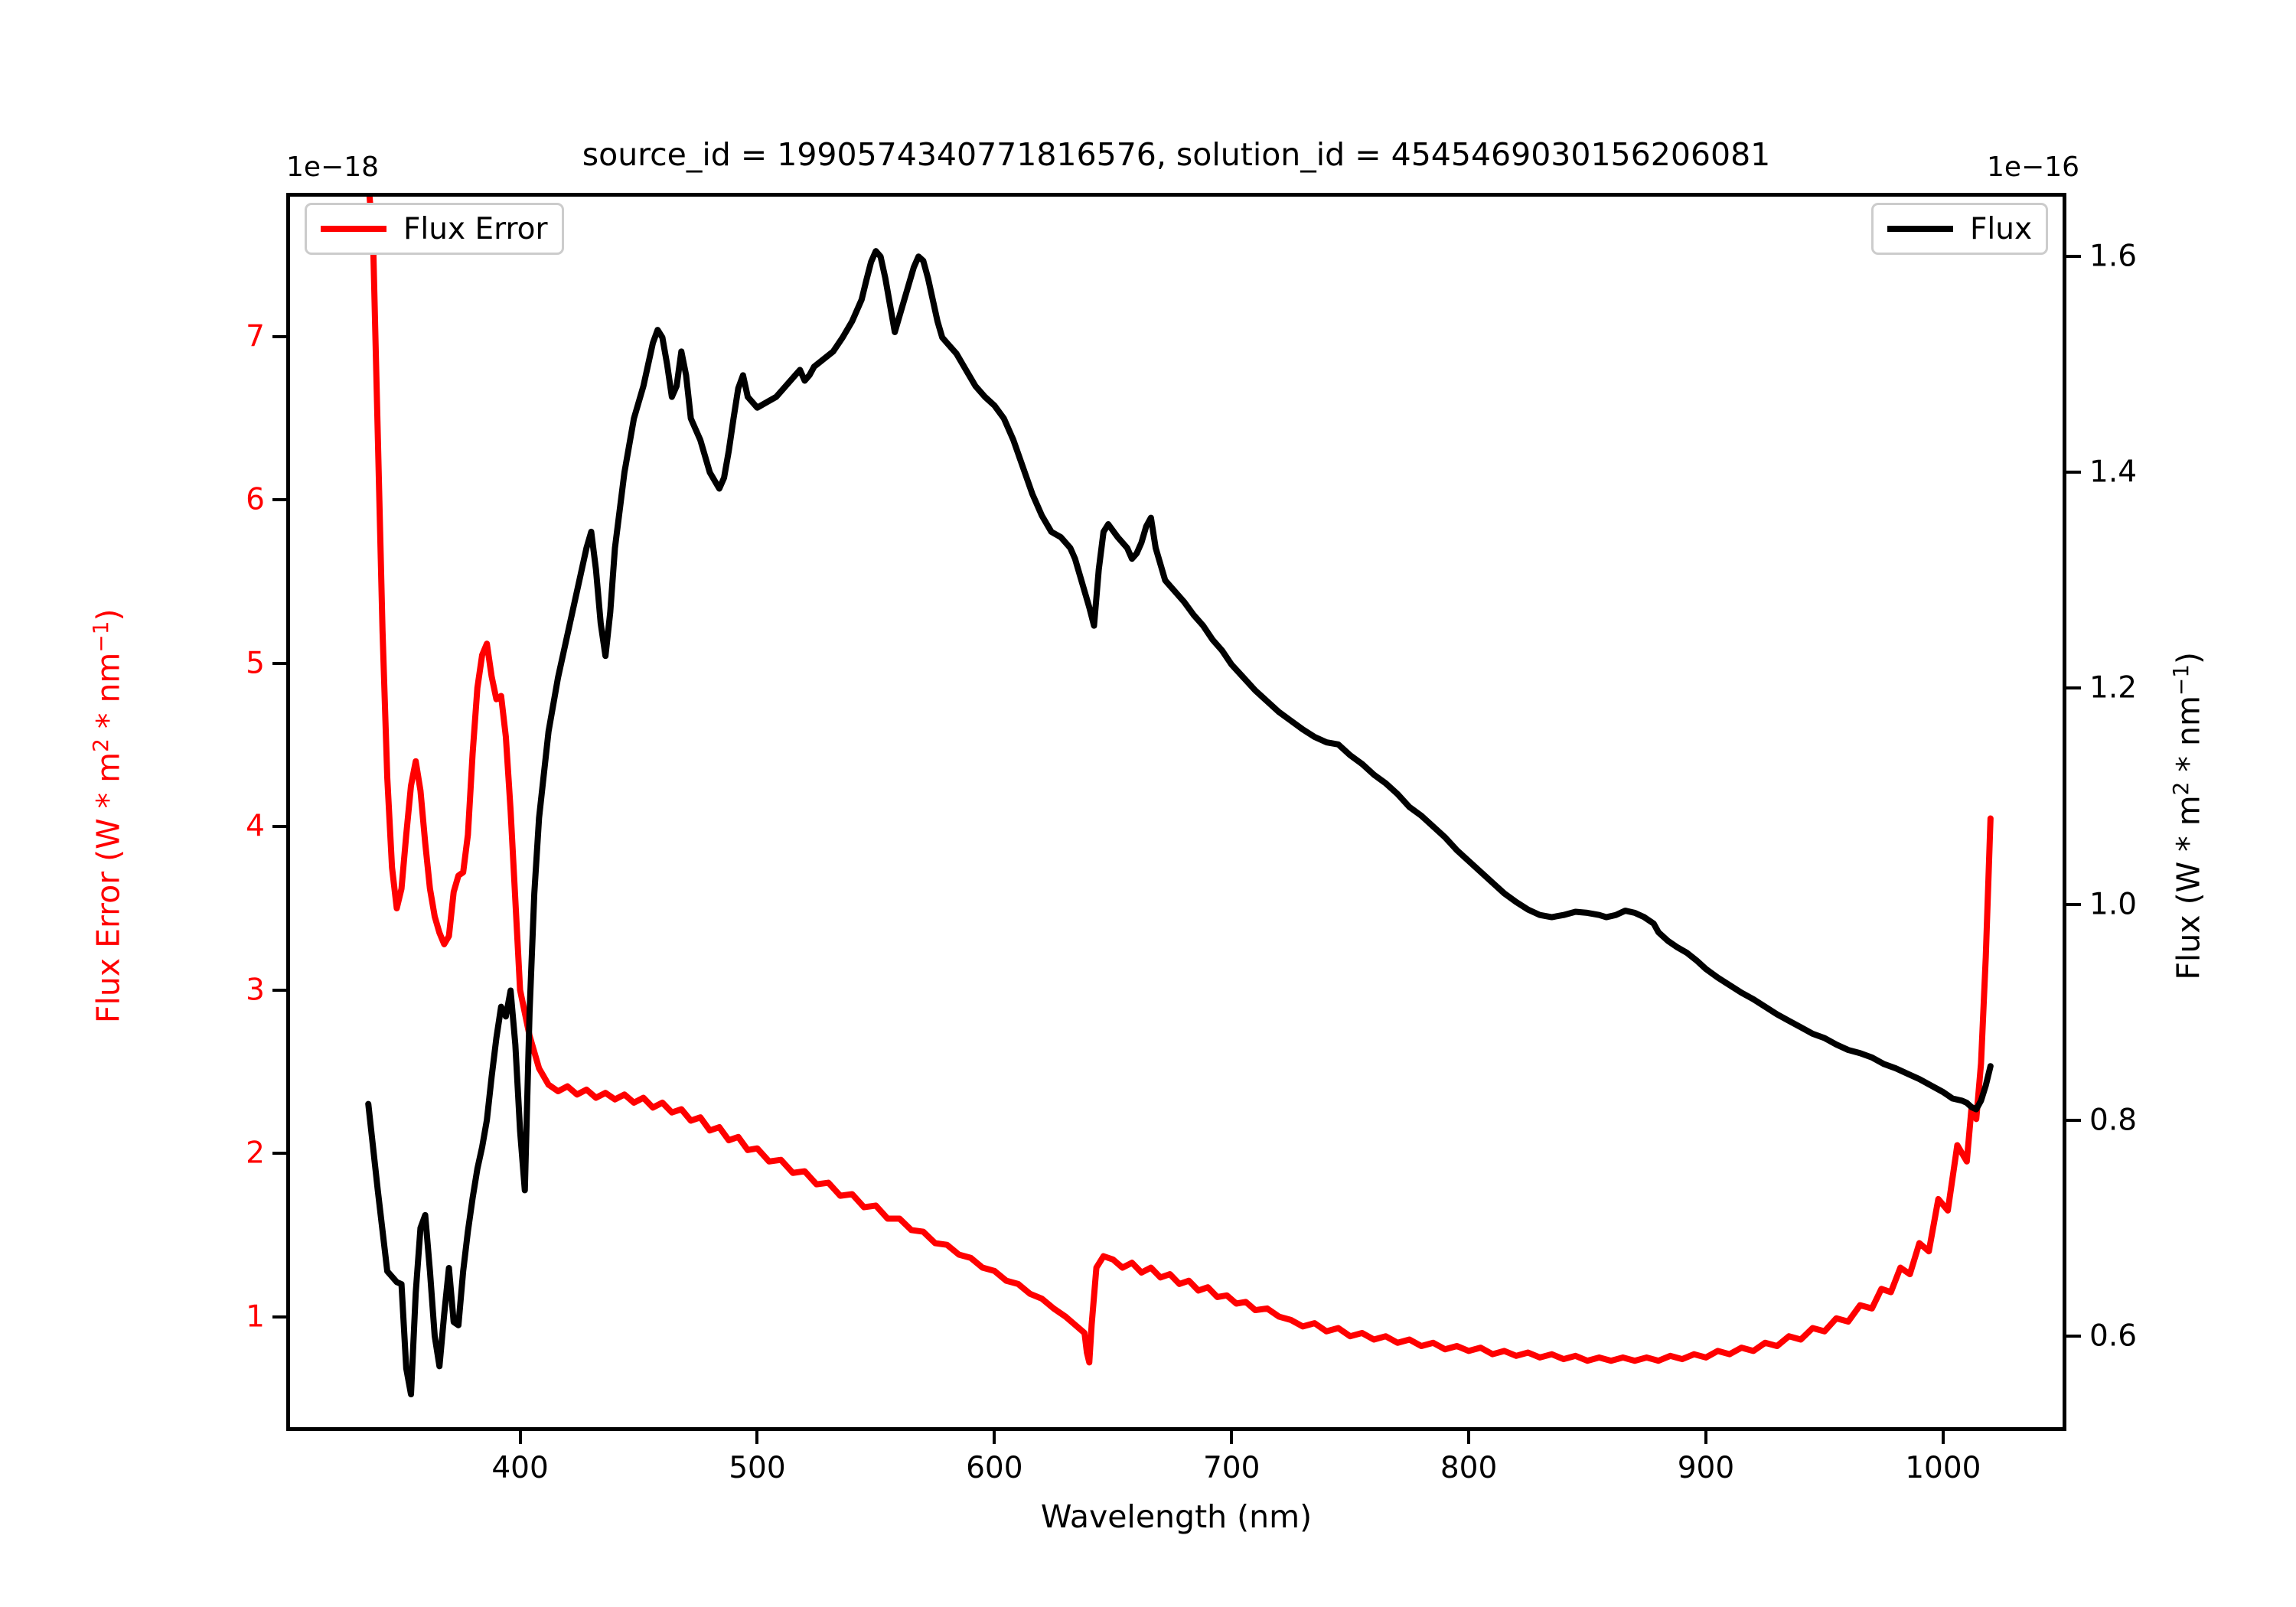  Describe the element at coordinates (757, 1468) in the screenshot. I see `x-tick-label: 500` at that location.